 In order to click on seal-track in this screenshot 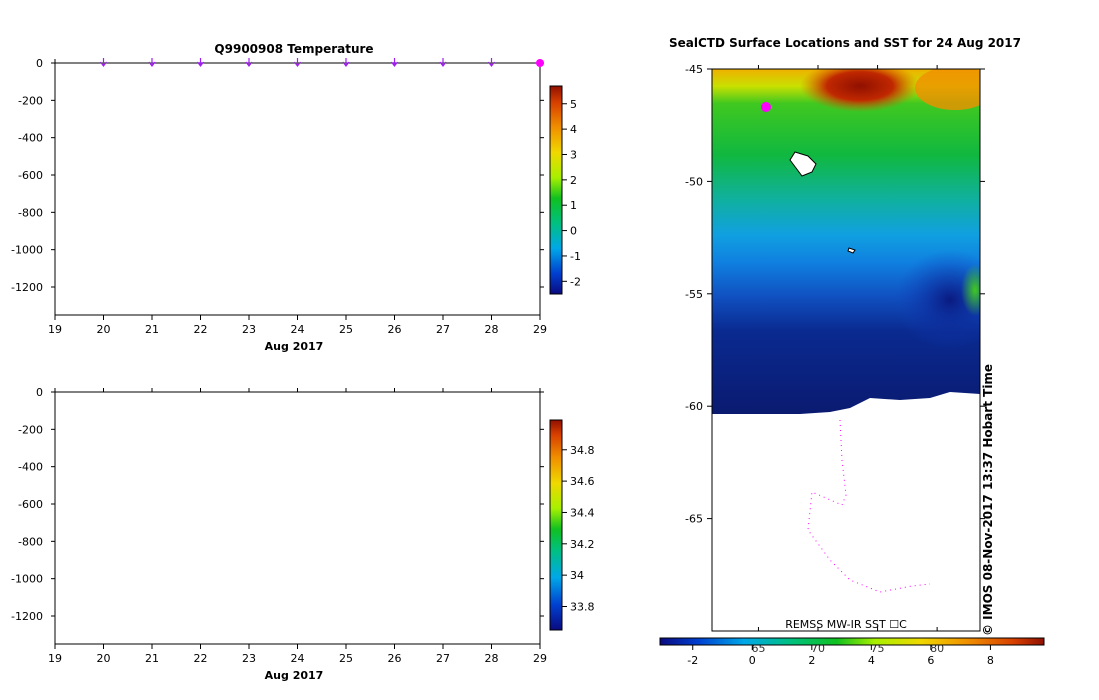, I will do `click(869, 506)`.